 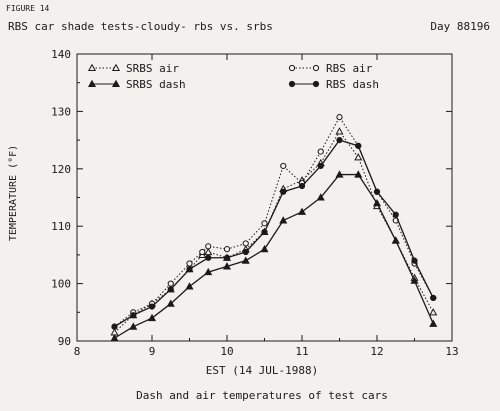 What do you see at coordinates (451, 351) in the screenshot?
I see `x-tick-label: 13` at bounding box center [451, 351].